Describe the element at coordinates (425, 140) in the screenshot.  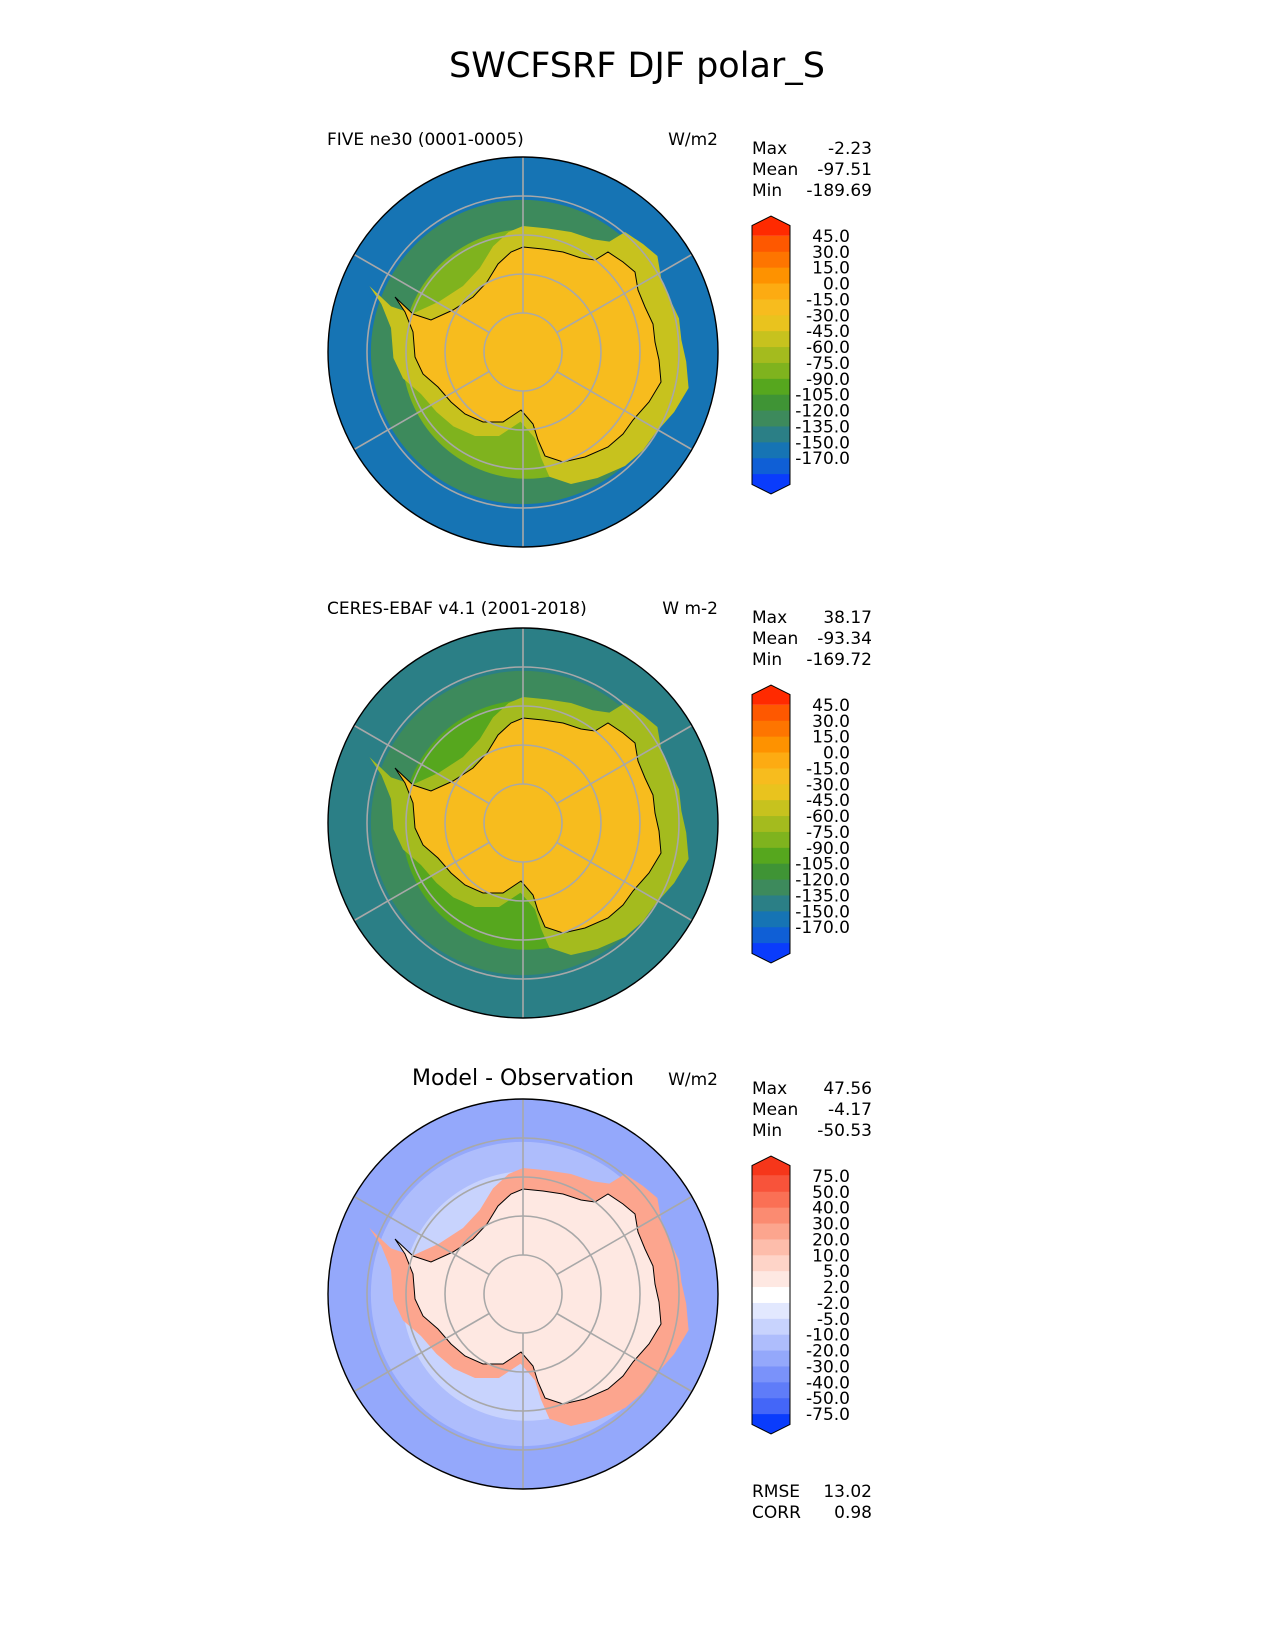
I see `panel-title: FIVE ne30 (0001-0005)` at that location.